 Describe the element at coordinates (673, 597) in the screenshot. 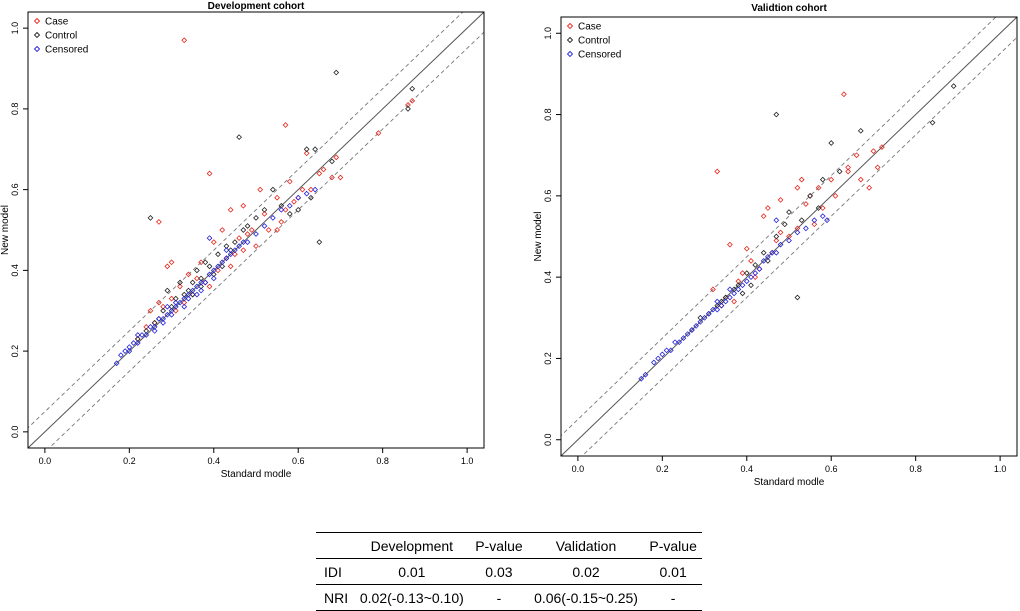

I see `nri-validation-p: -` at that location.